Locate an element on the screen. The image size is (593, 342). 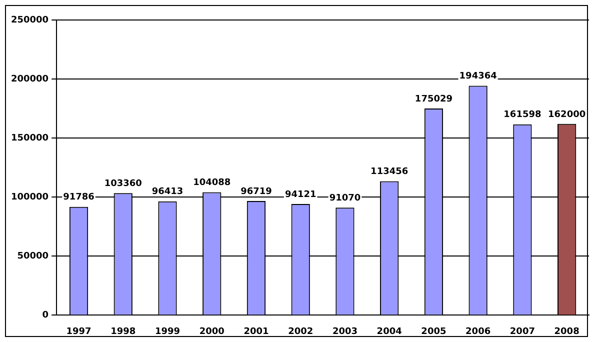
y-tick-label: 250000 is located at coordinates (29, 20).